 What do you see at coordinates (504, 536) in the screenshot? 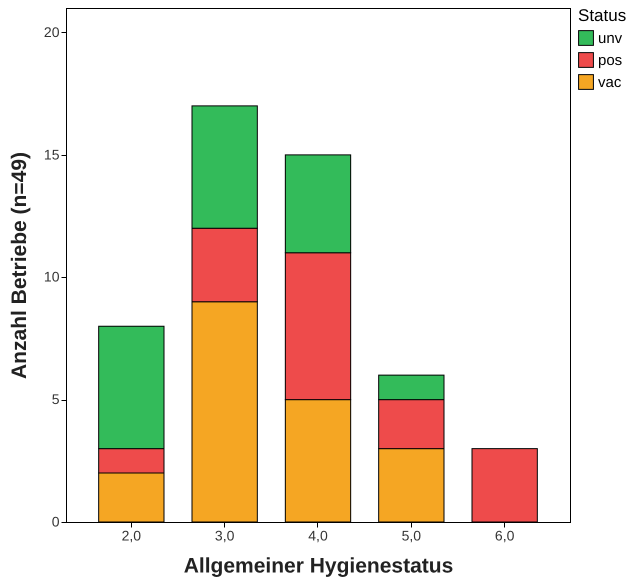
I see `x-tick-label: 6,0` at bounding box center [504, 536].